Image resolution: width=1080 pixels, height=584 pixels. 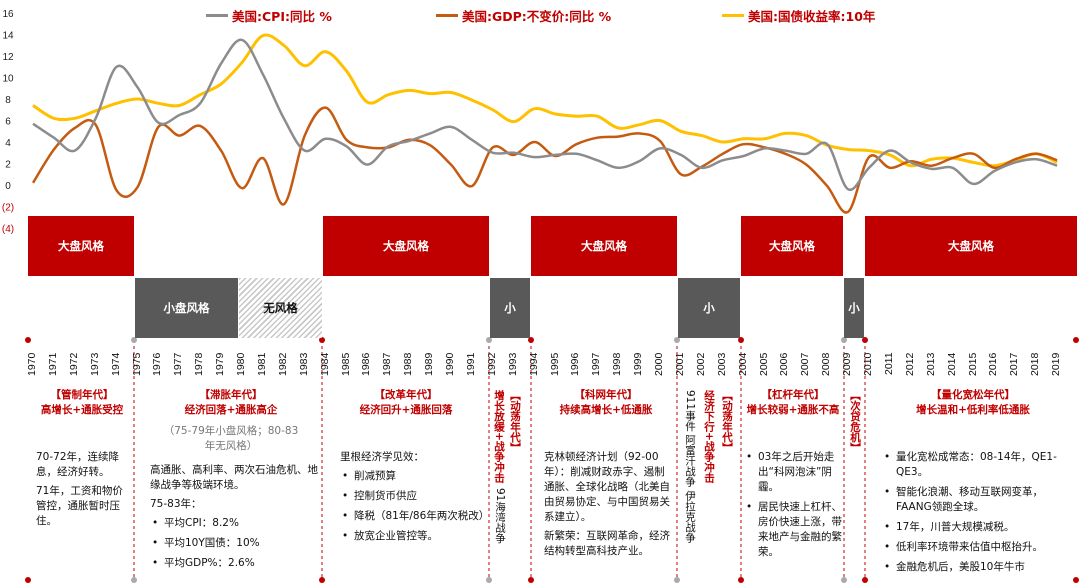 I want to click on year-label: 1979, so click(x=220, y=364).